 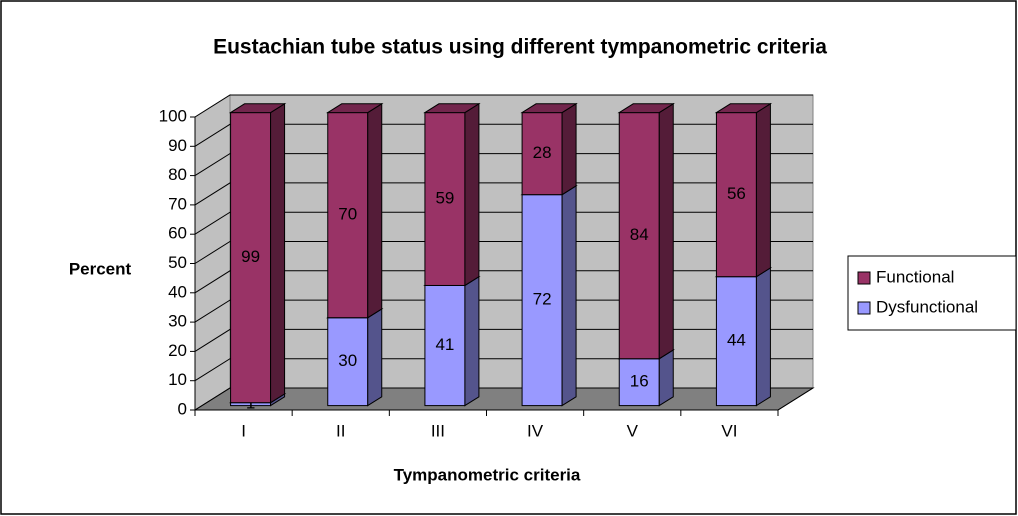 What do you see at coordinates (177, 262) in the screenshot?
I see `y-tick-label: 50` at bounding box center [177, 262].